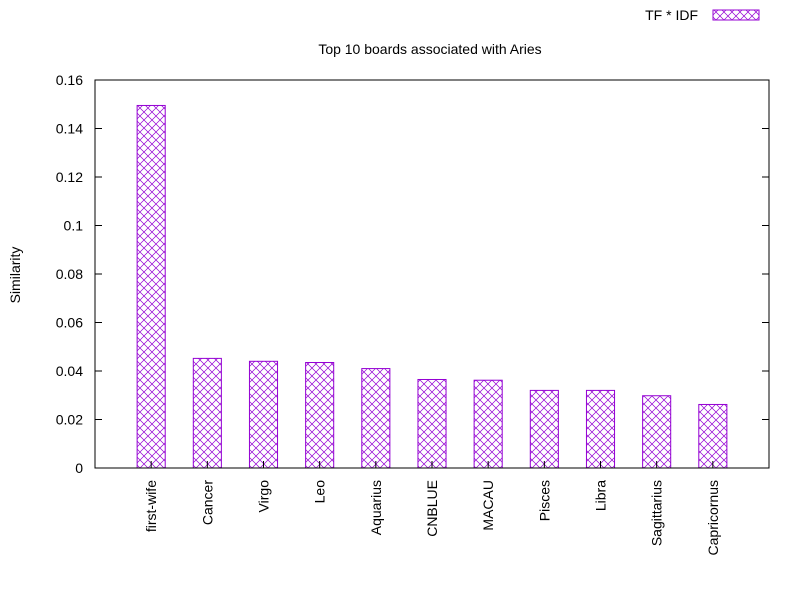  Describe the element at coordinates (69, 80) in the screenshot. I see `y-tick-label: 0.16` at that location.